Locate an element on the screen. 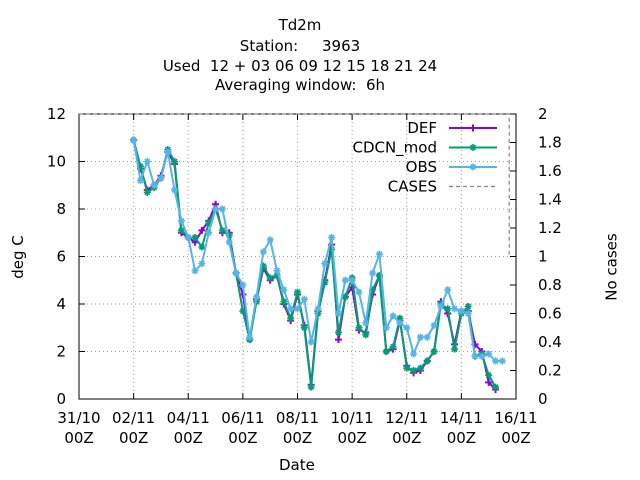  y2-tick-label: 1 is located at coordinates (543, 257).